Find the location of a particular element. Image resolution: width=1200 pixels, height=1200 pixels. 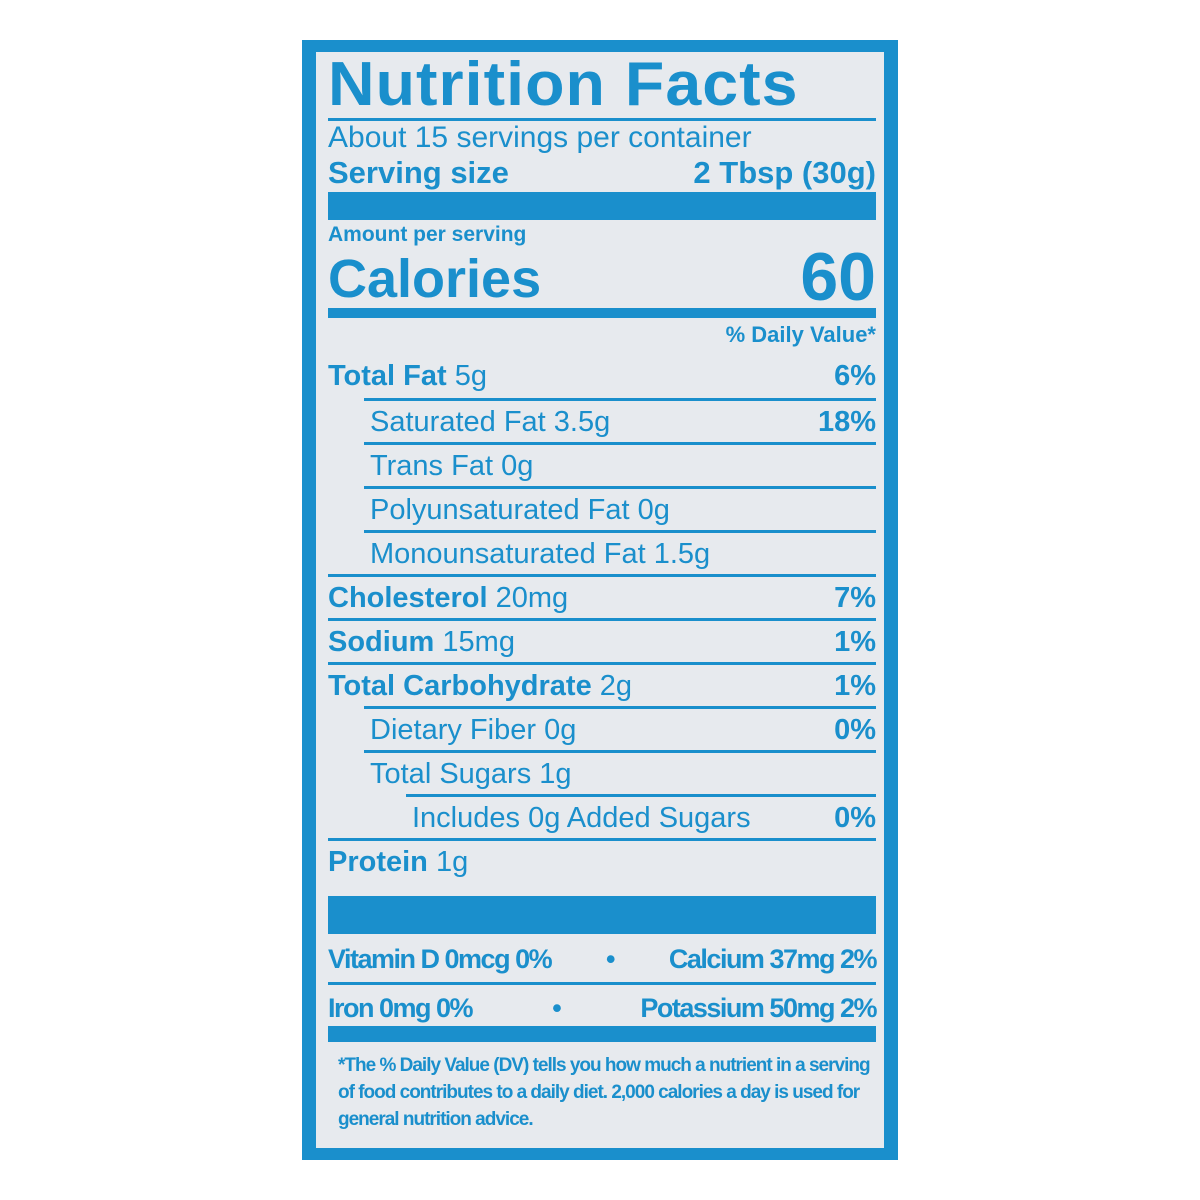

nutrient-daily-value: 7% is located at coordinates (855, 597).